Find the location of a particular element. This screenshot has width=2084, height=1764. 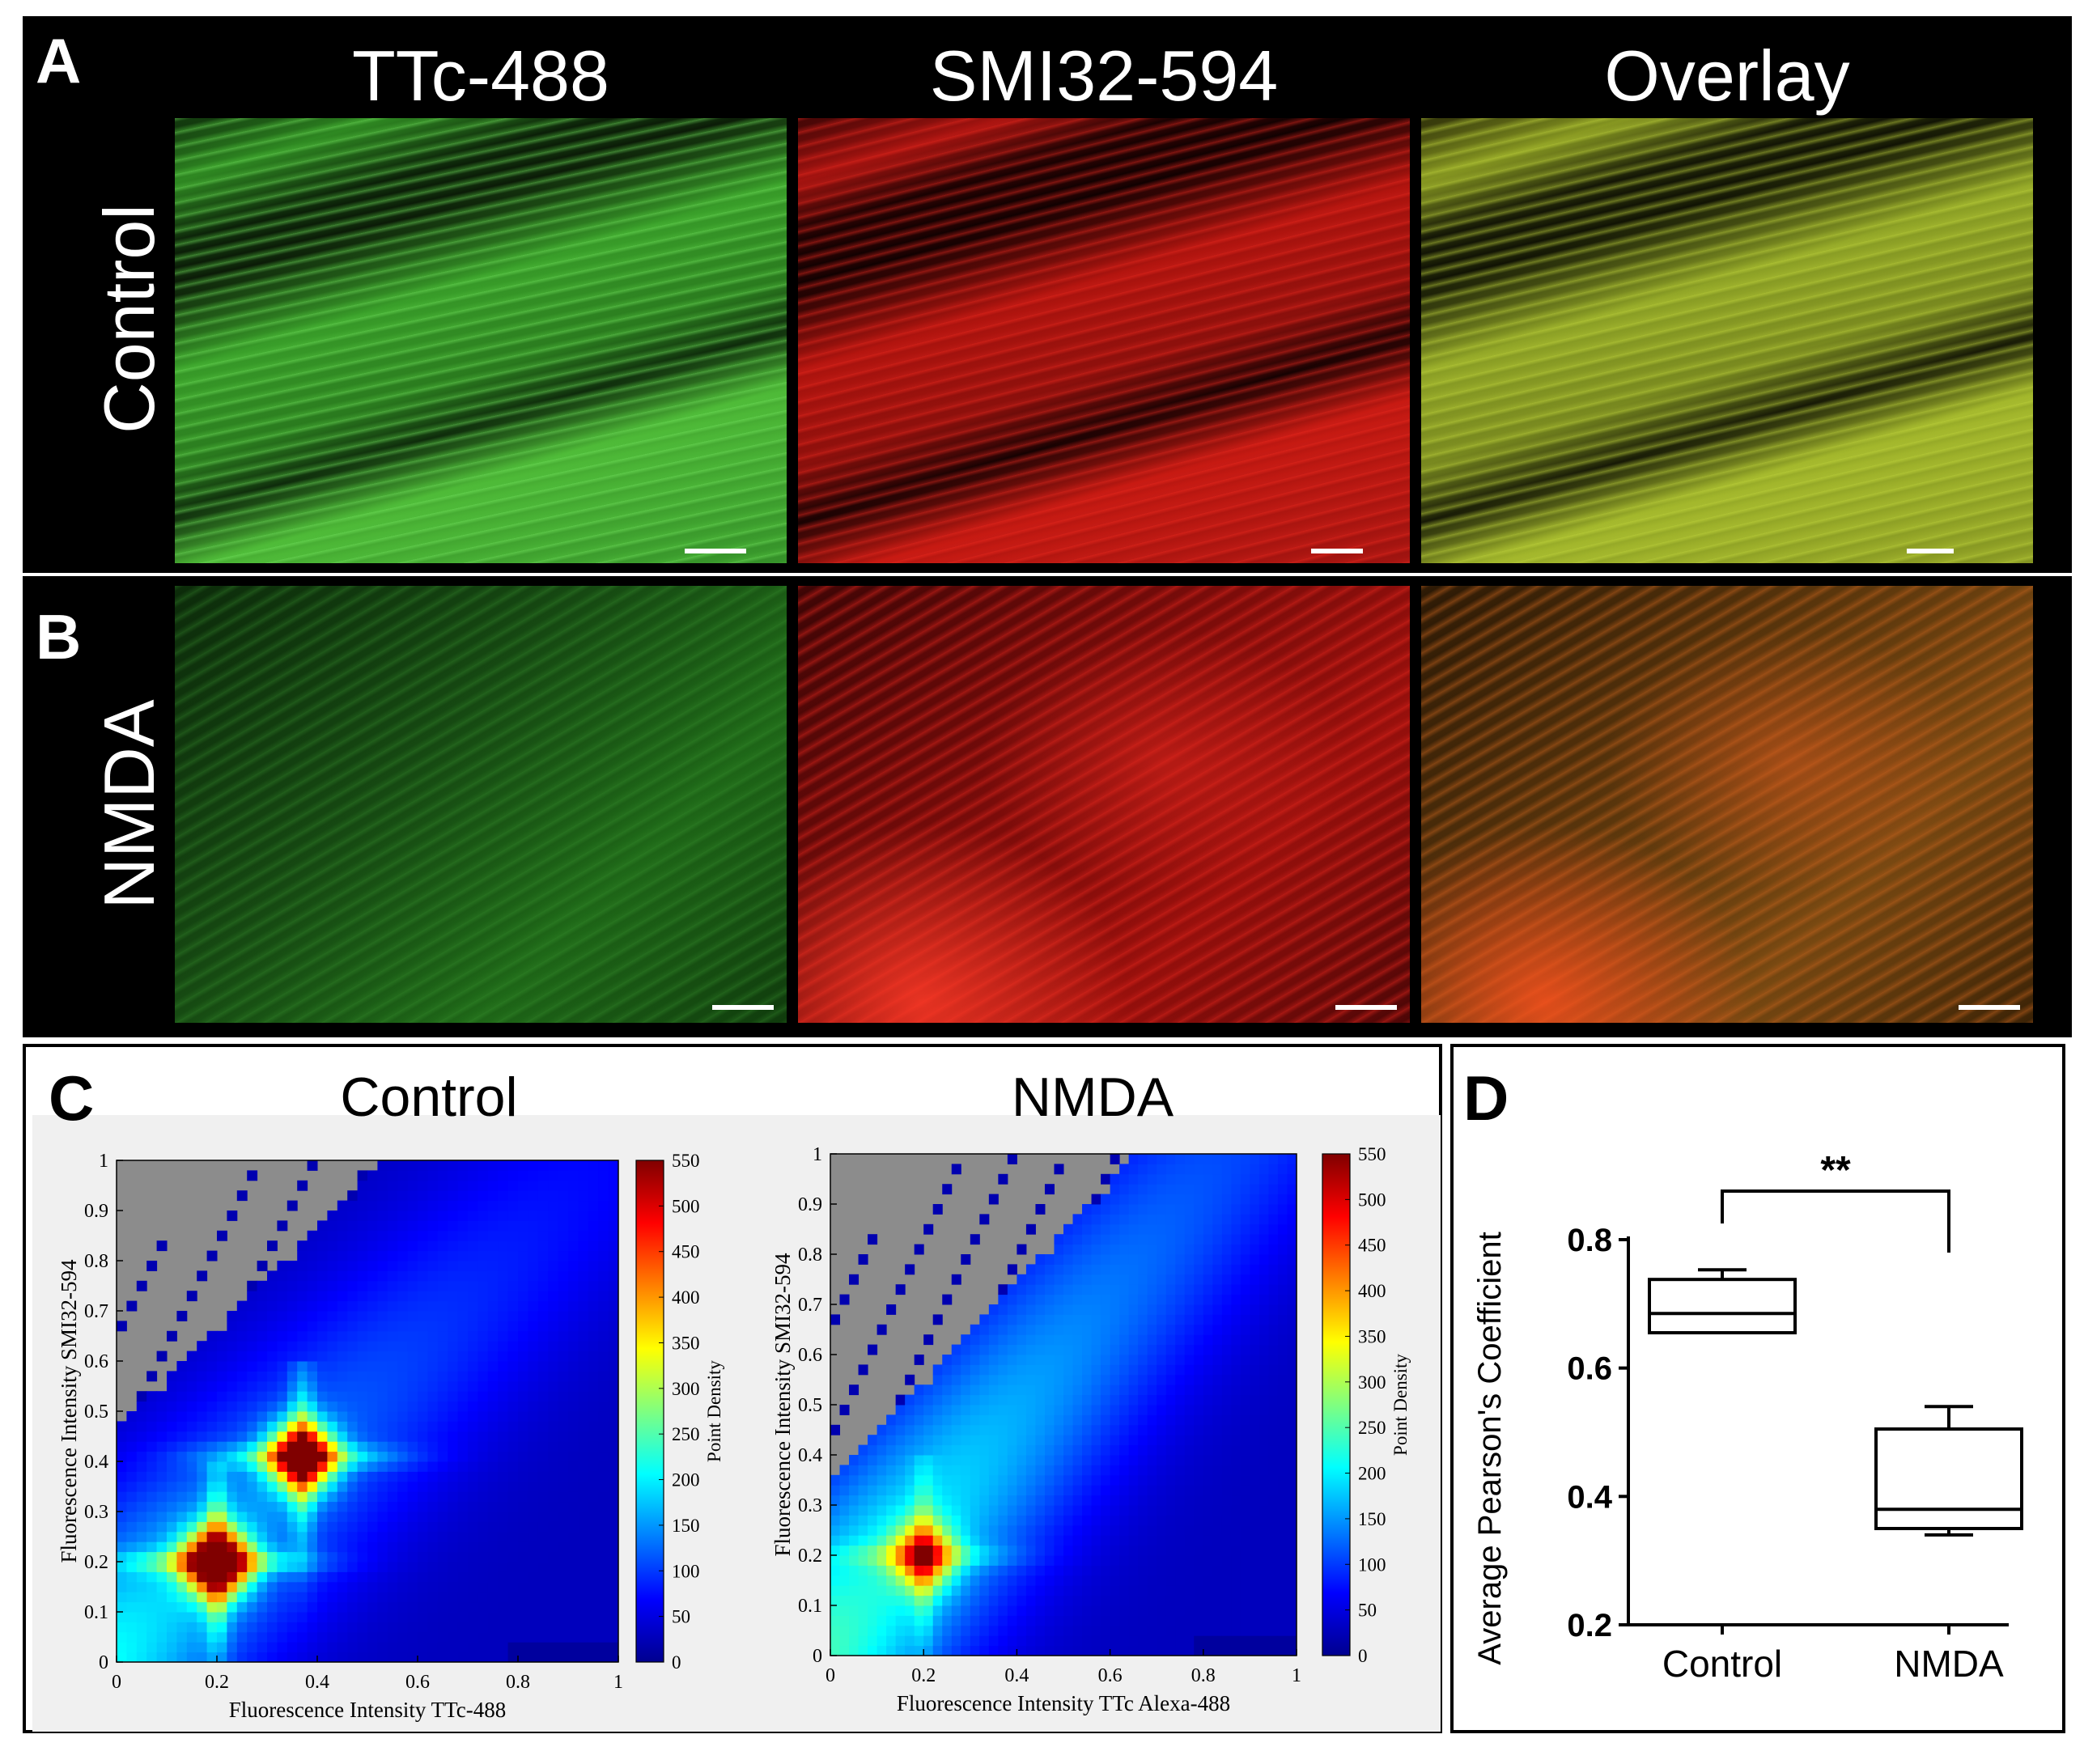

x-tick-label: 0.6 is located at coordinates (1110, 1675).